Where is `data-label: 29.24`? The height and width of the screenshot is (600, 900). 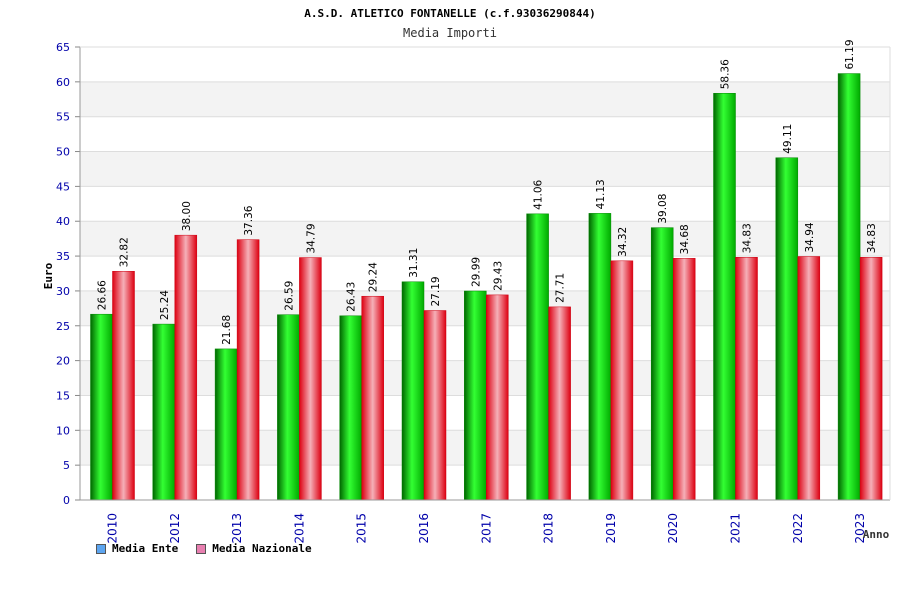
data-label: 29.24 is located at coordinates (374, 277).